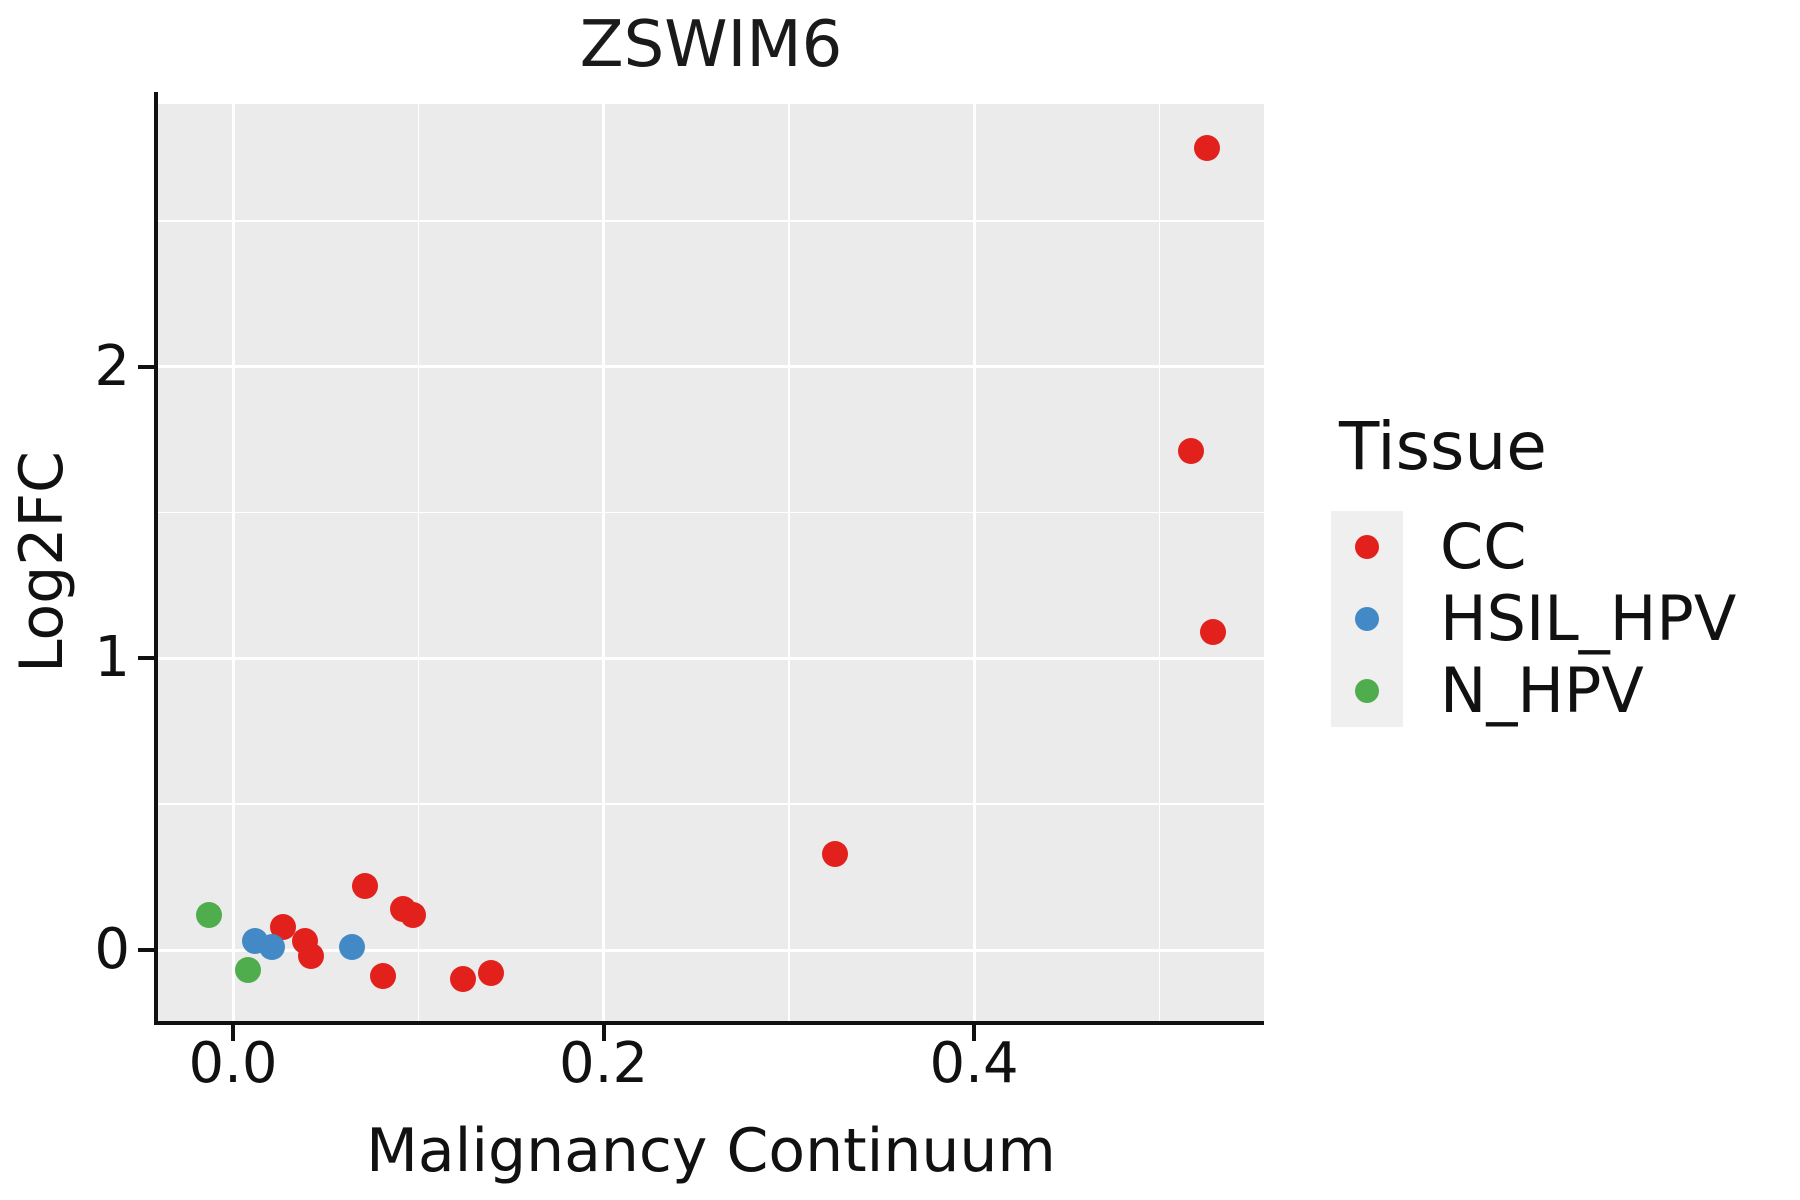 This screenshot has width=1800, height=1200. What do you see at coordinates (604, 1063) in the screenshot?
I see `x-tick-label: 0.2` at bounding box center [604, 1063].